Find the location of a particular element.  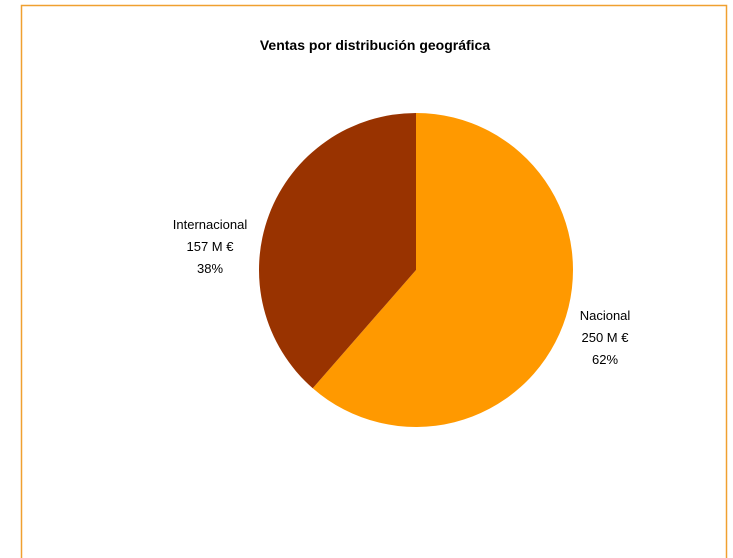

value-label: 157 M € is located at coordinates (211, 246).